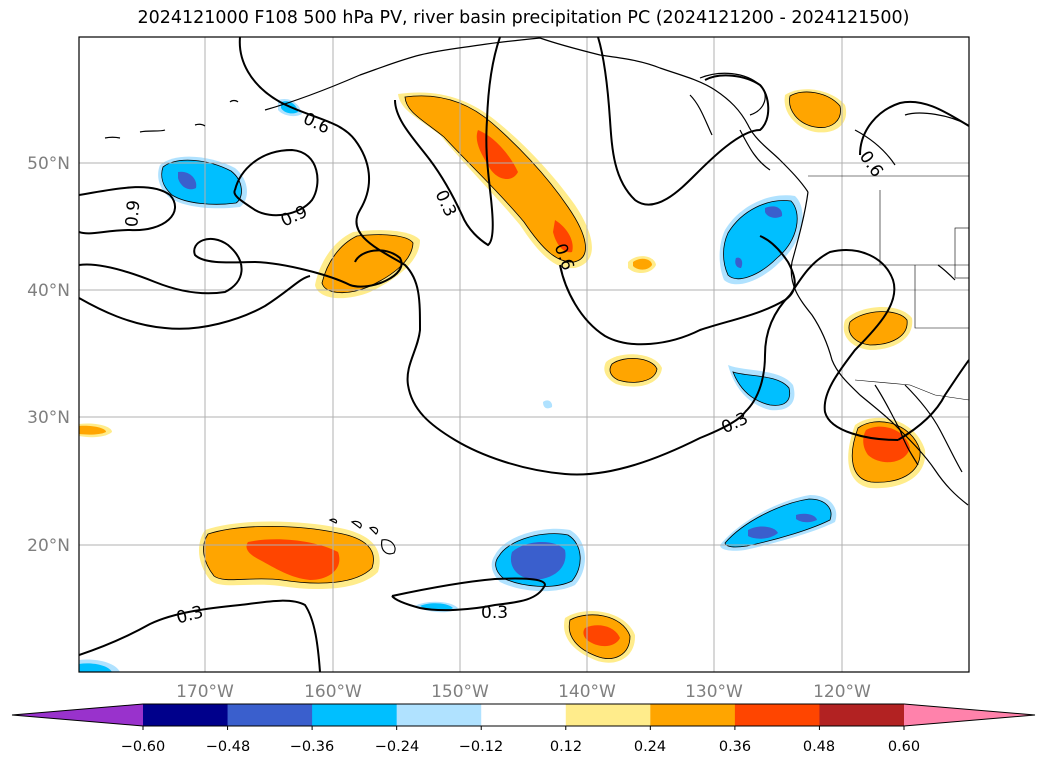 This screenshot has width=1047, height=765. I want to click on colorbar-tick-label: −0.48, so click(228, 747).